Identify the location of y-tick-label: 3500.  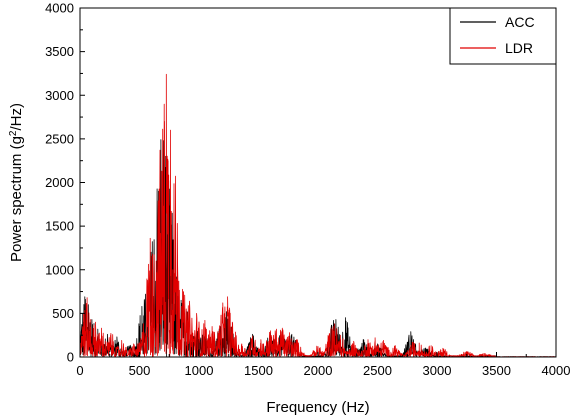
(59, 51).